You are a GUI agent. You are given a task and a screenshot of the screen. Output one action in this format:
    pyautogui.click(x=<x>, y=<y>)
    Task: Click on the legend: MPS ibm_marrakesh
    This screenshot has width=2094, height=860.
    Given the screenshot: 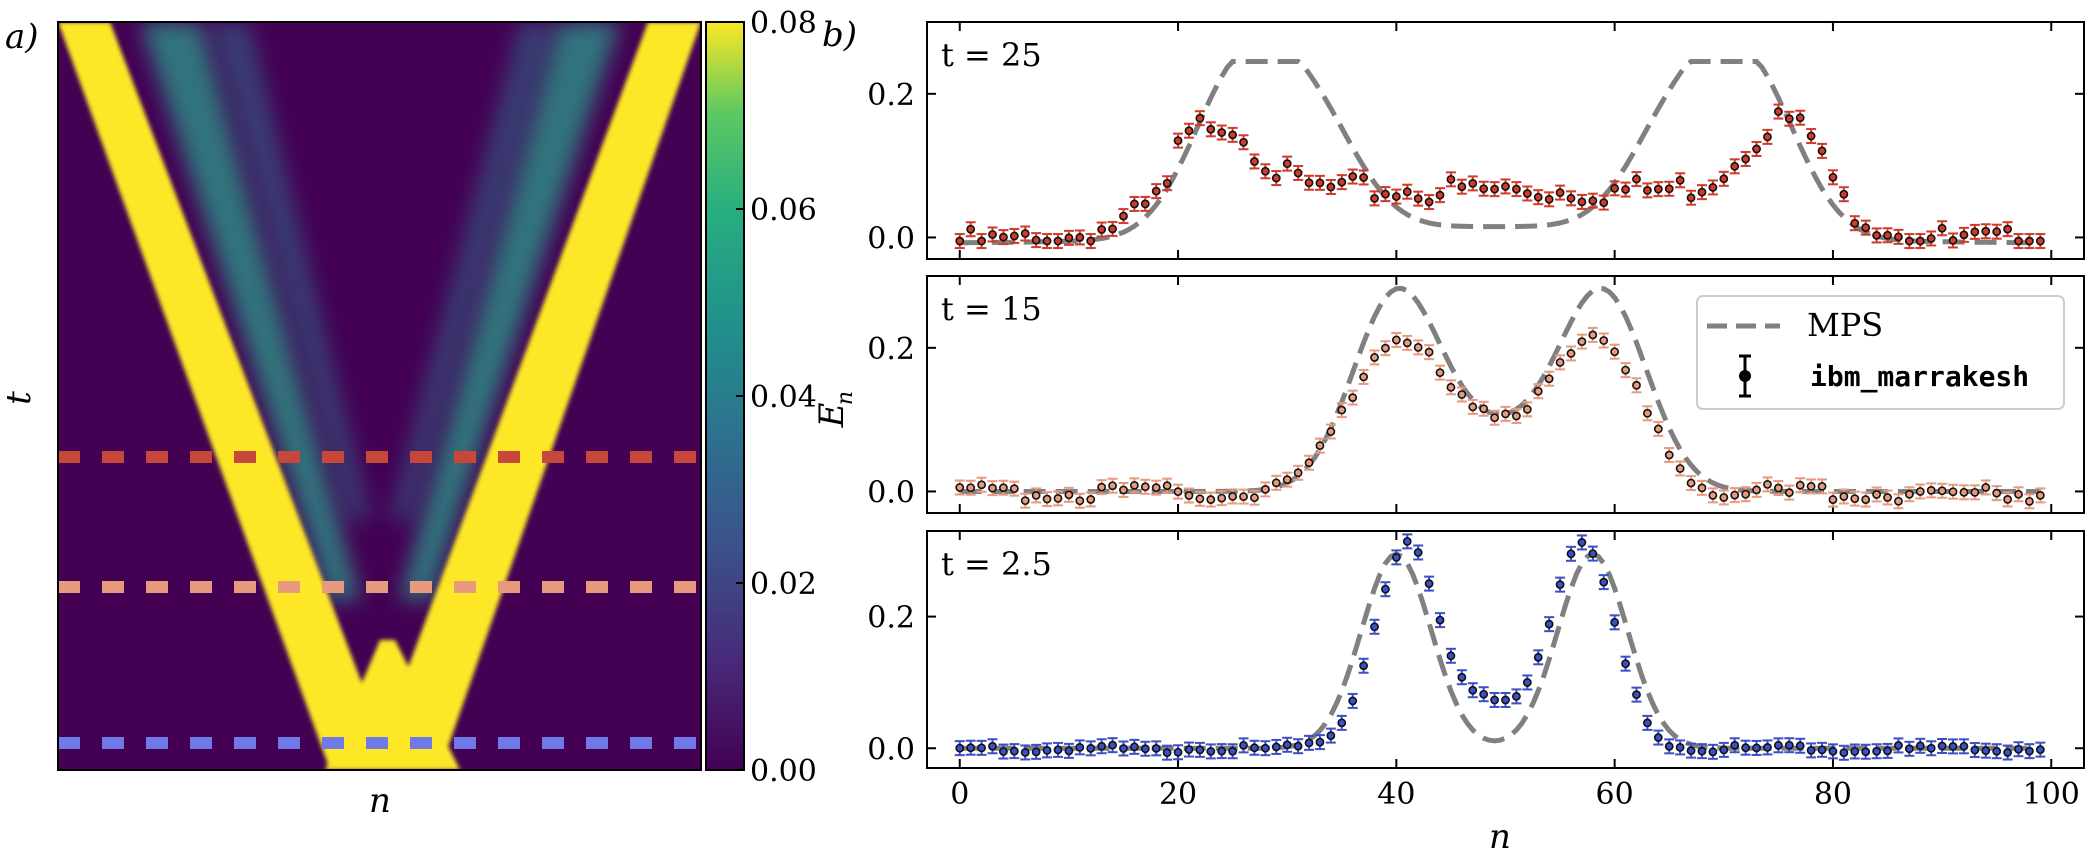 What is the action you would take?
    pyautogui.click(x=1880, y=352)
    